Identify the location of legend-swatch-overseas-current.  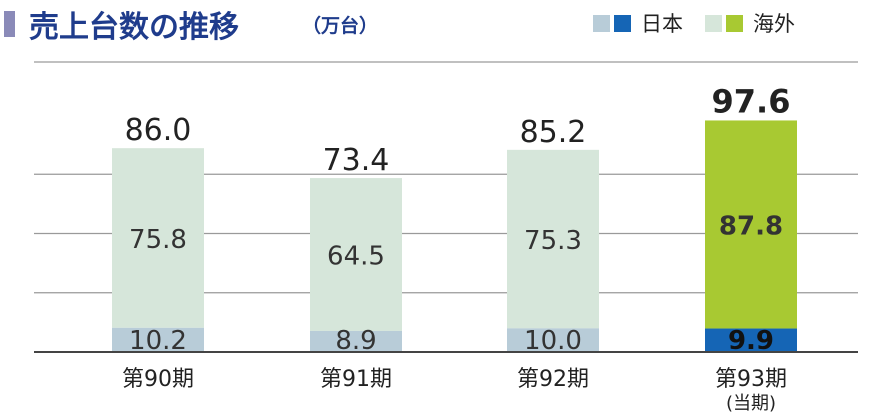
(734, 23).